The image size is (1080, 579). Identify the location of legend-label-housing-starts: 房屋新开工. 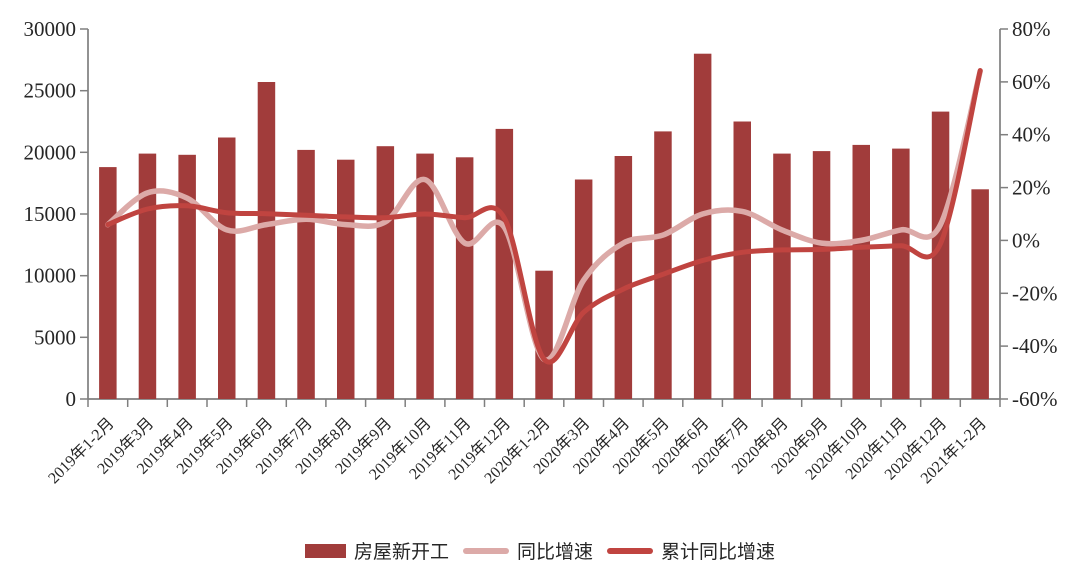
(401, 552).